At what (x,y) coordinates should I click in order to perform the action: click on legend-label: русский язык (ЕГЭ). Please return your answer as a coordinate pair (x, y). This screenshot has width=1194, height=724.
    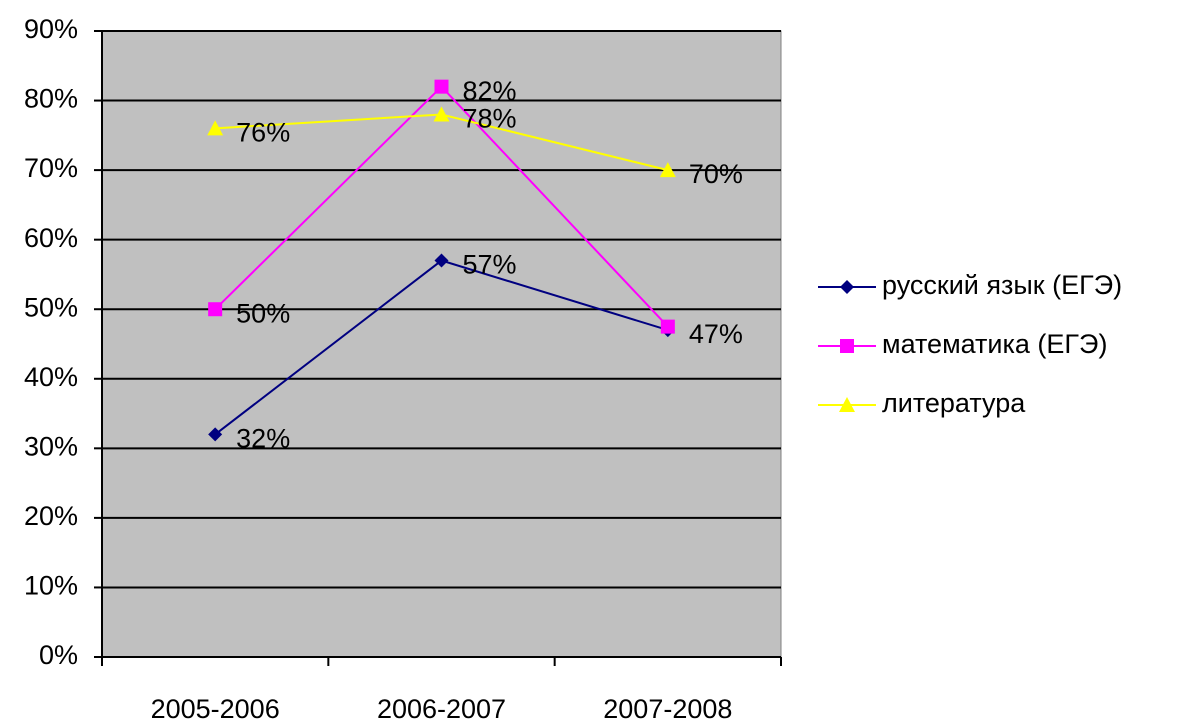
    Looking at the image, I should click on (1002, 285).